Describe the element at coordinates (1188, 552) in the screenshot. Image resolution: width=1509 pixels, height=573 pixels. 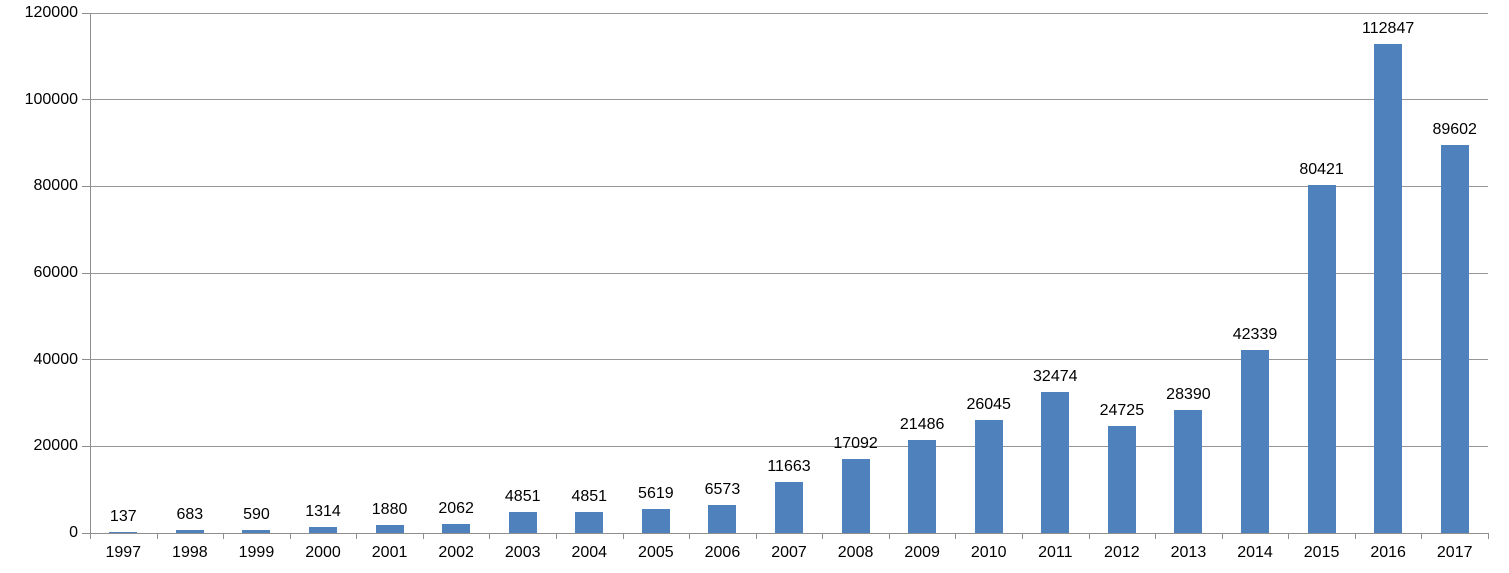
I see `x-axis-label: 2013` at that location.